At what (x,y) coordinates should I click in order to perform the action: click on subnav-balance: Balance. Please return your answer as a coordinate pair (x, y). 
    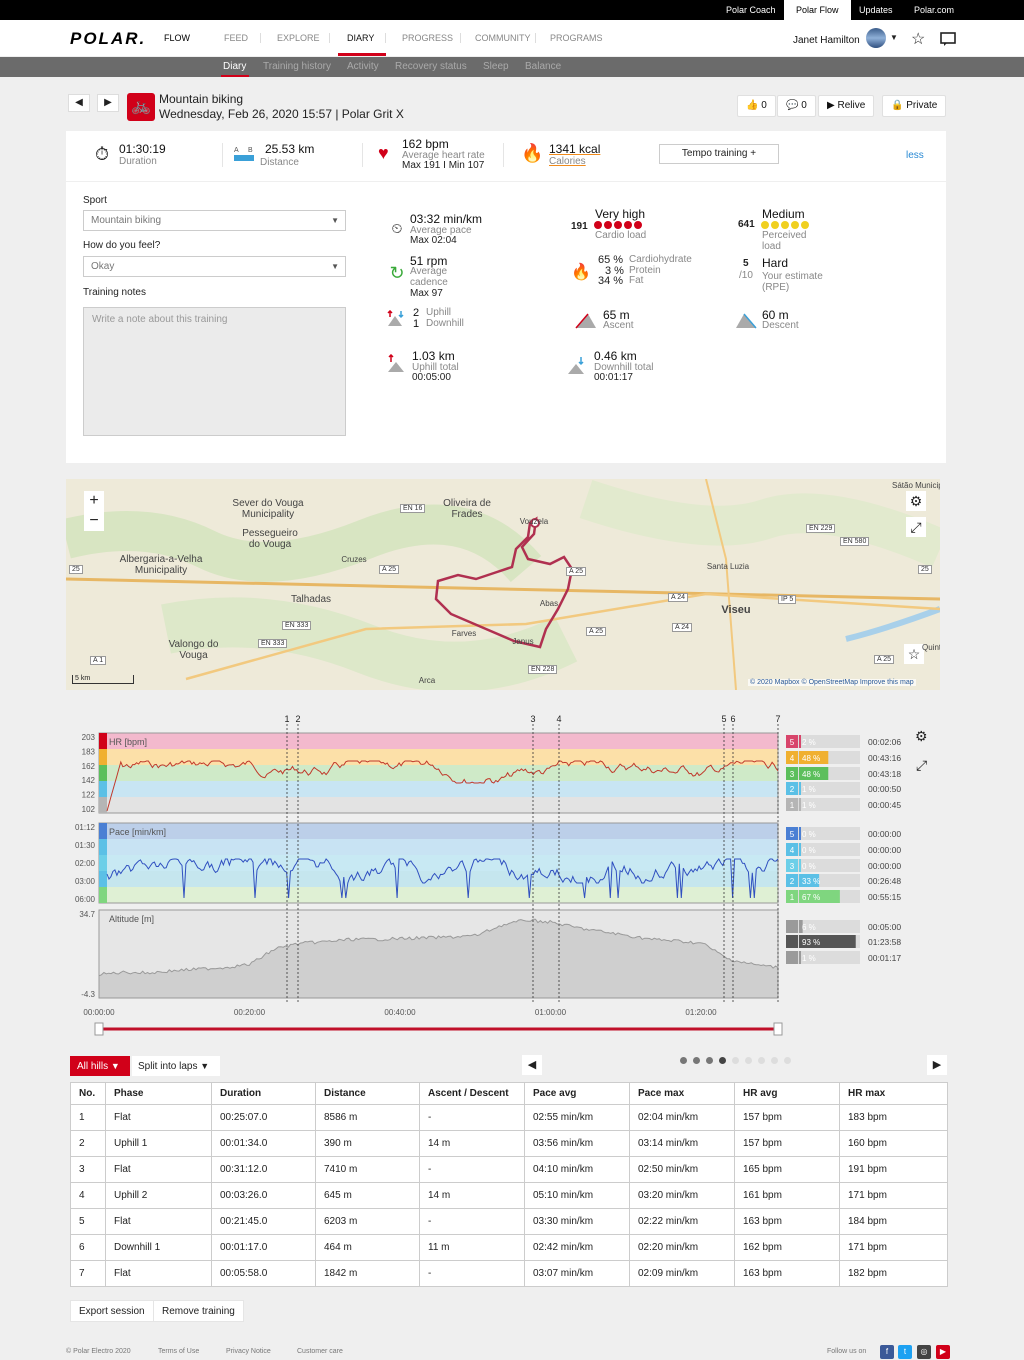
    Looking at the image, I should click on (543, 66).